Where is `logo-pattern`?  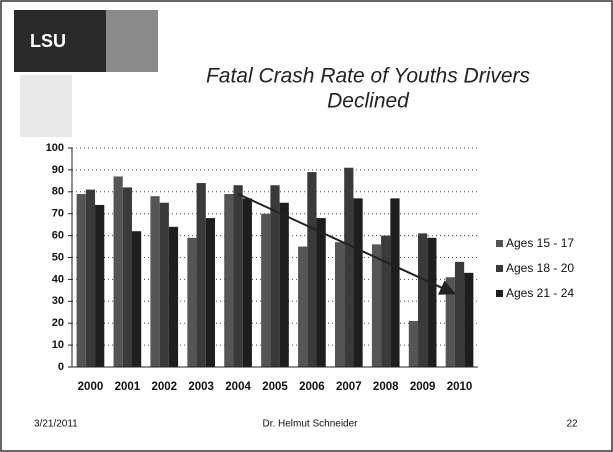 logo-pattern is located at coordinates (46, 106).